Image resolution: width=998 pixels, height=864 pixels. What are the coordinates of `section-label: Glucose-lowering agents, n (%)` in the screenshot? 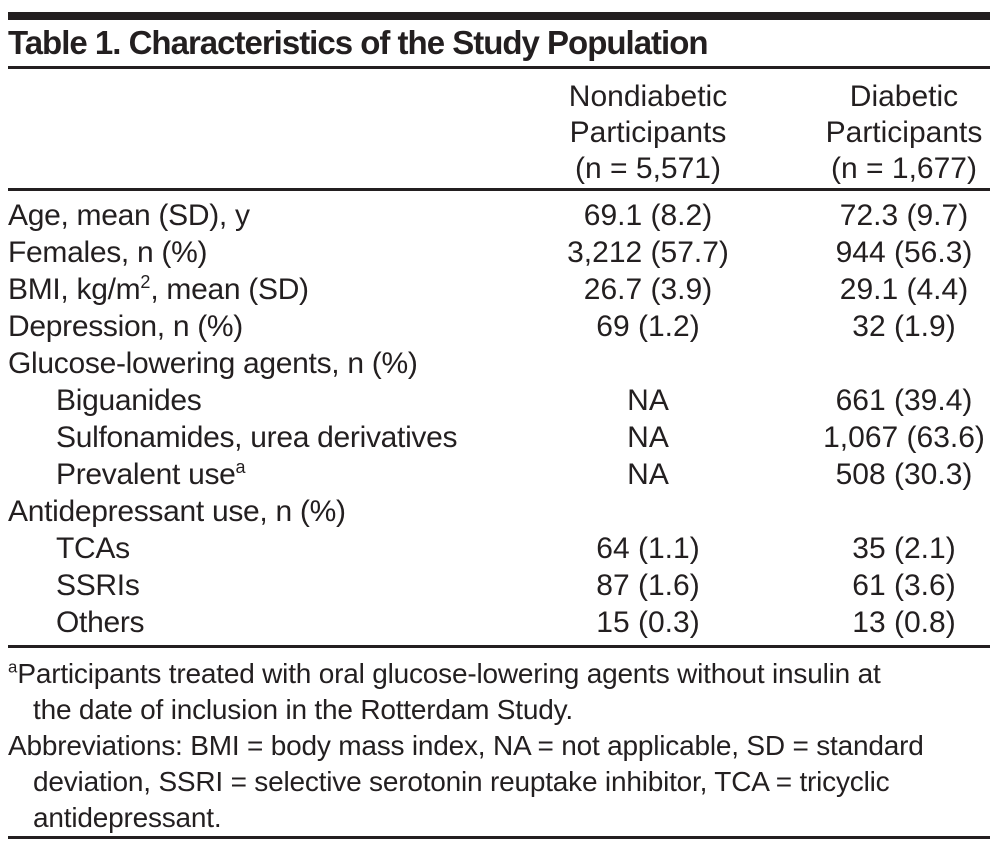 It's located at (273, 363).